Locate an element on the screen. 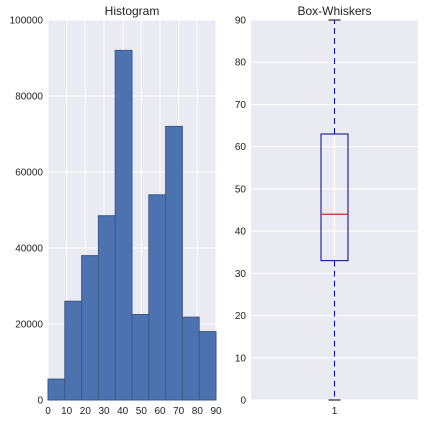  histogram-y-tick-label: 60000 is located at coordinates (29, 173).